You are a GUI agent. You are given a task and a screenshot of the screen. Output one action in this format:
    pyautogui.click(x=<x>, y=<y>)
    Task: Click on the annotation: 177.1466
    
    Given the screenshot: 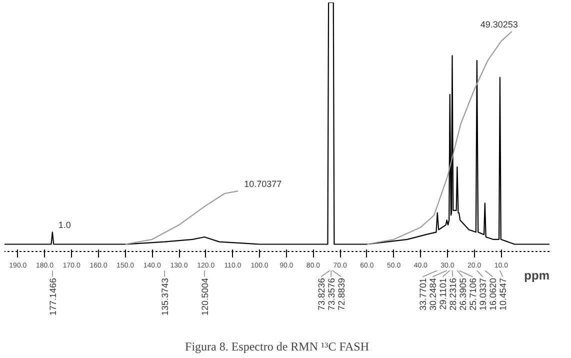 What is the action you would take?
    pyautogui.click(x=53, y=297)
    